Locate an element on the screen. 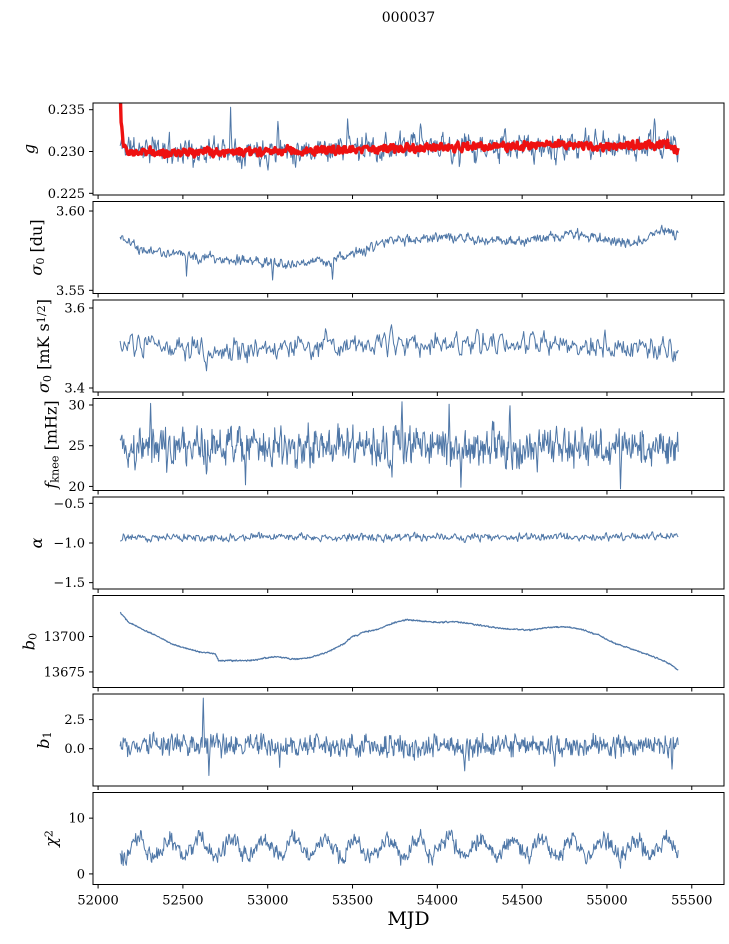 This screenshot has height=944, width=729. y-tick-label: 0.225 is located at coordinates (66, 194).